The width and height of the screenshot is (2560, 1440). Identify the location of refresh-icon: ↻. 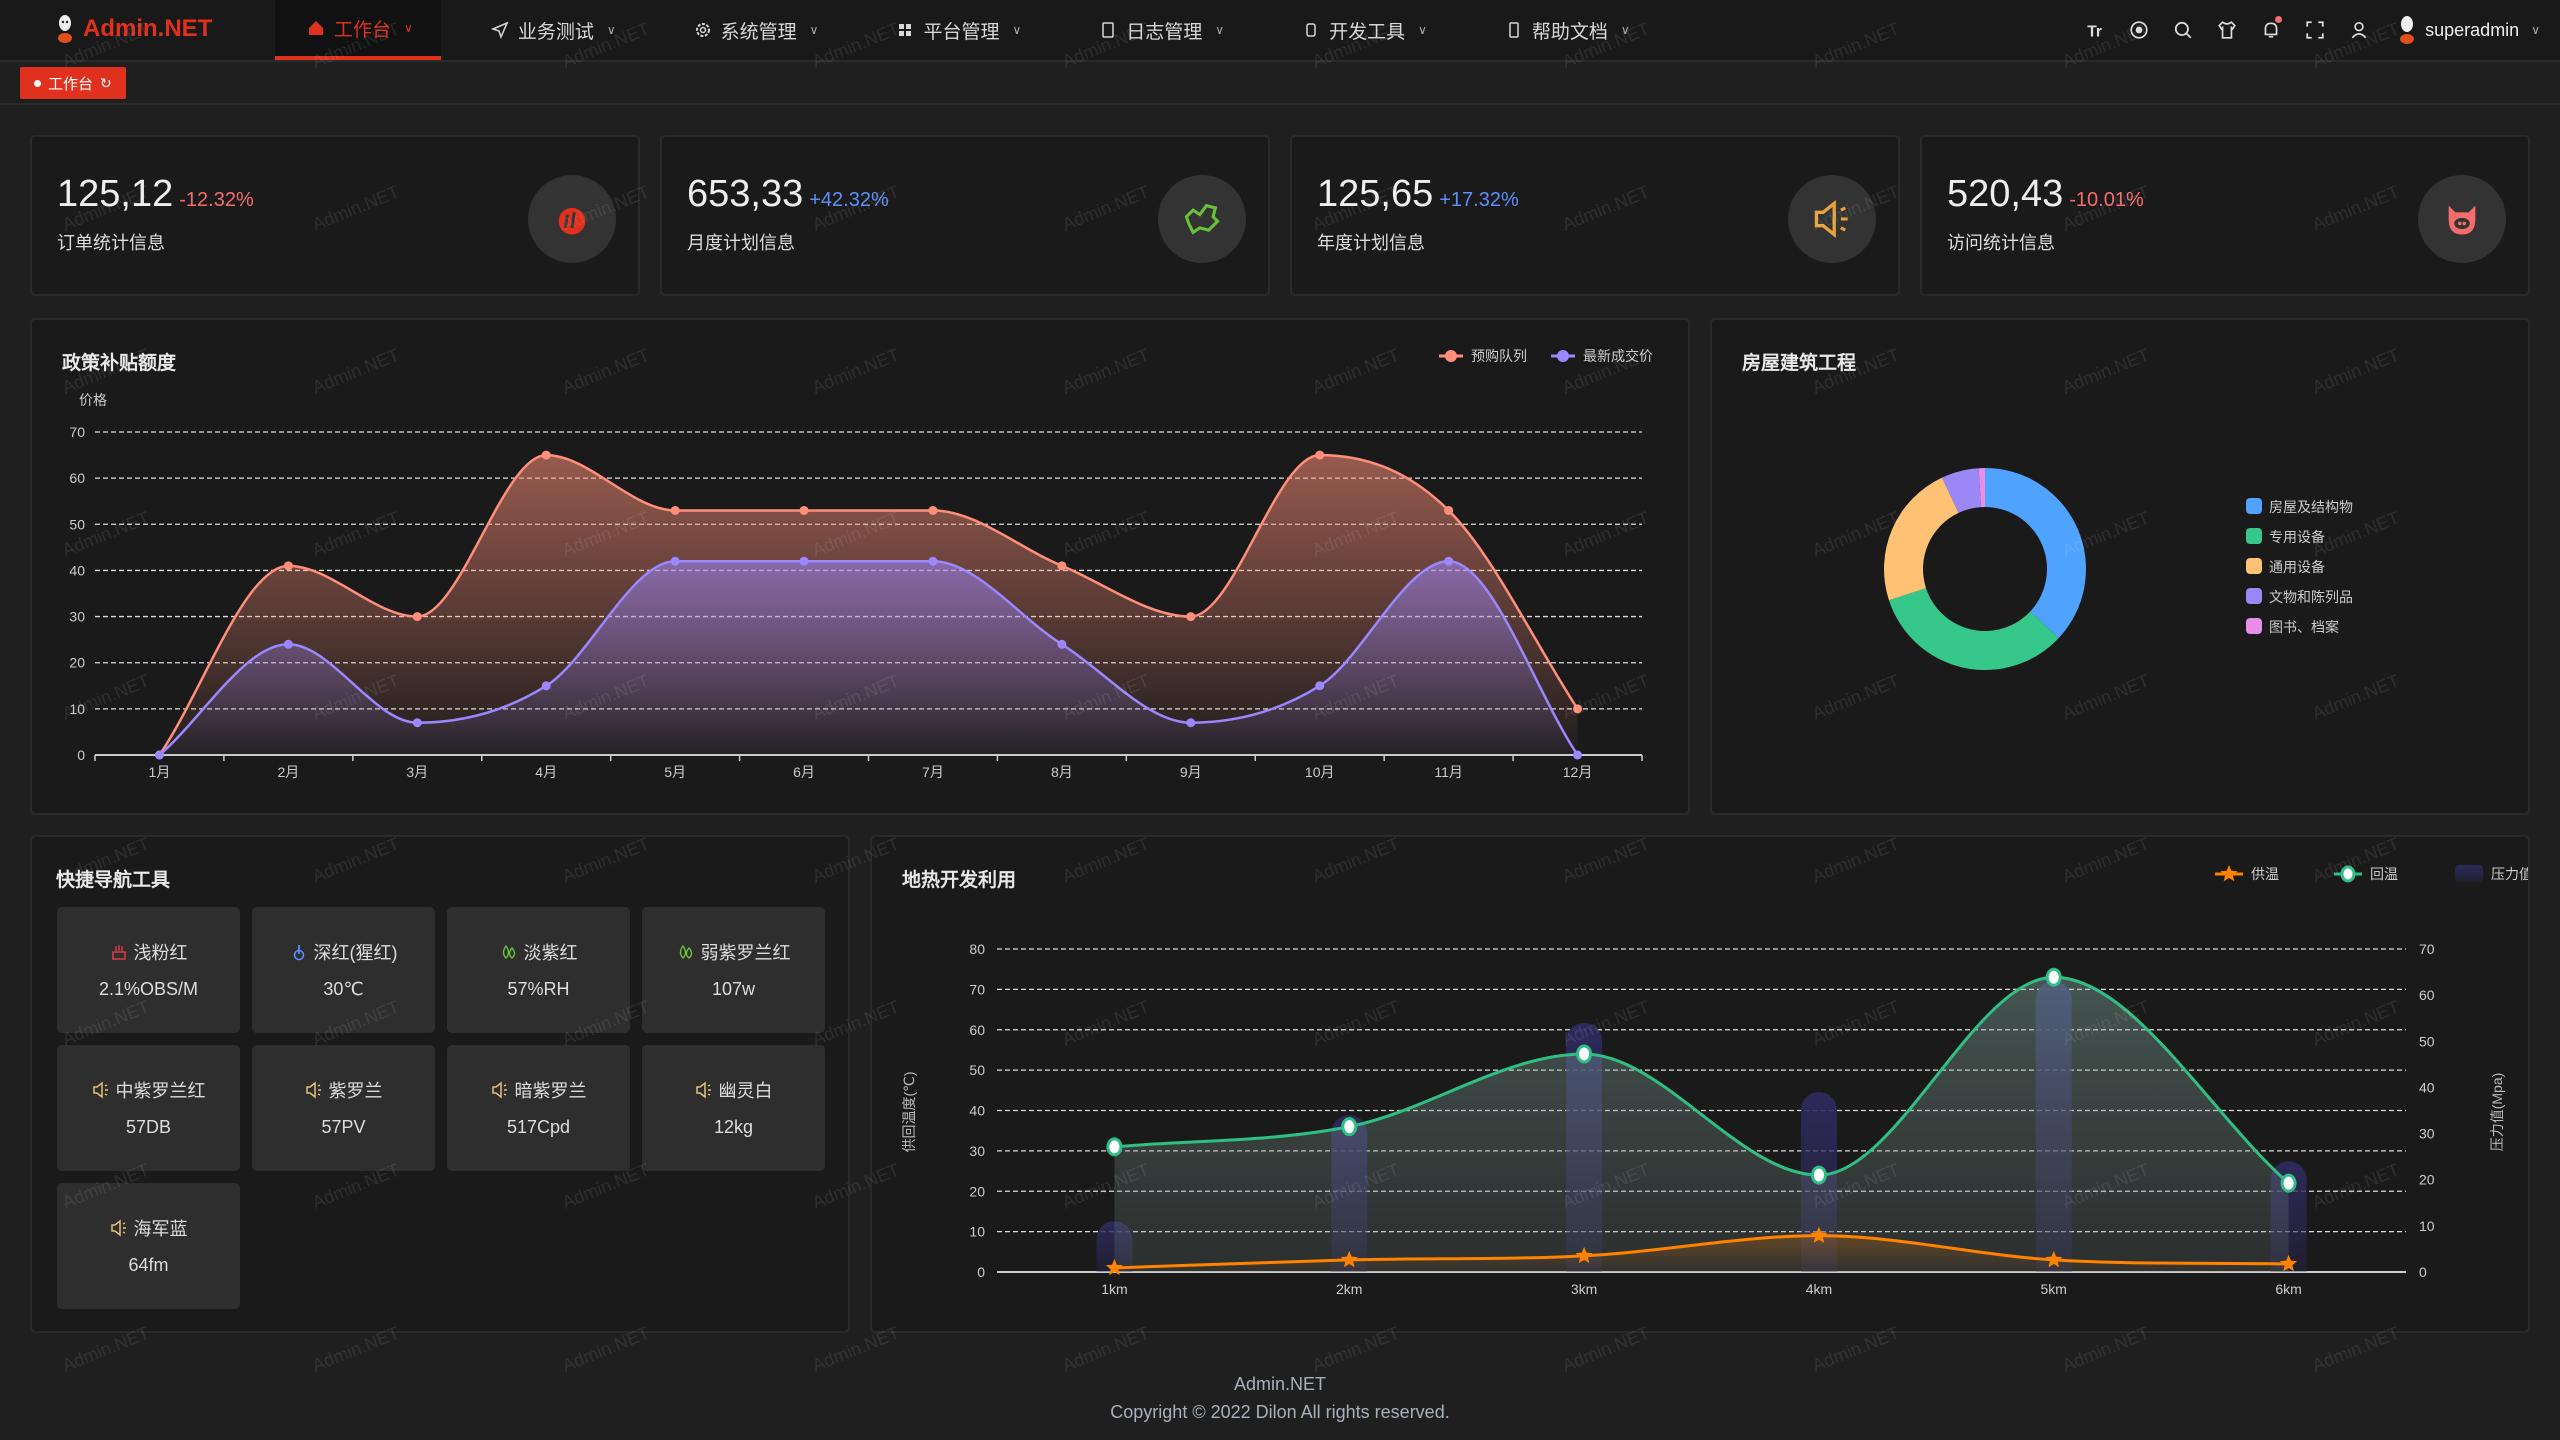
(106, 82).